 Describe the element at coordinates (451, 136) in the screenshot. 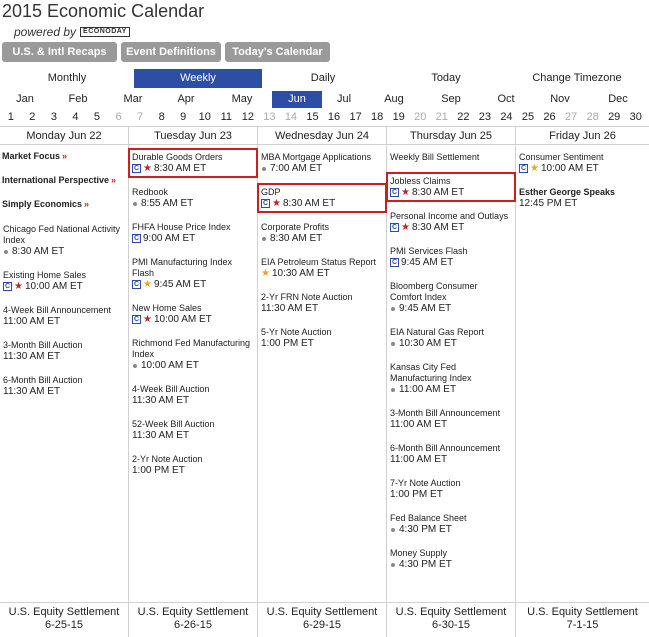

I see `day-column-header: Thursday Jun 25` at that location.